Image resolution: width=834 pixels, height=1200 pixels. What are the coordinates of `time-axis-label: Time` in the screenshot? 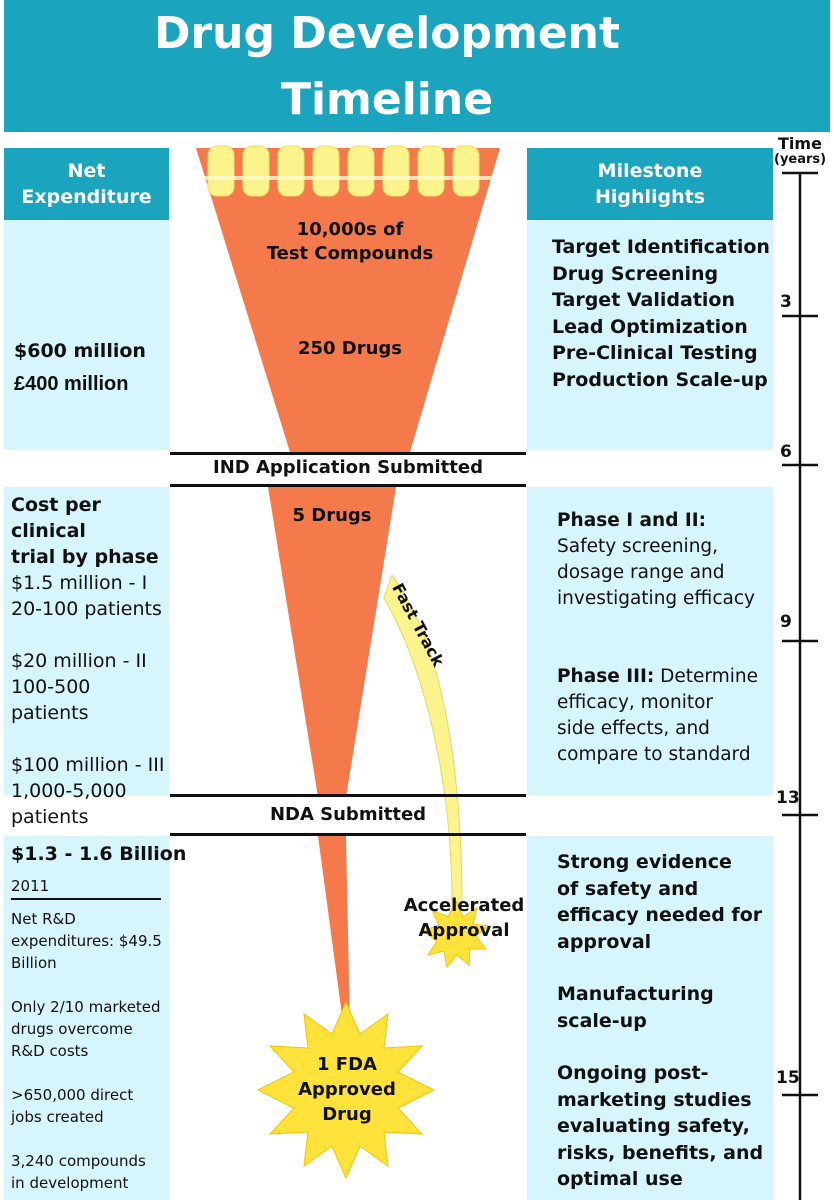 It's located at (800, 143).